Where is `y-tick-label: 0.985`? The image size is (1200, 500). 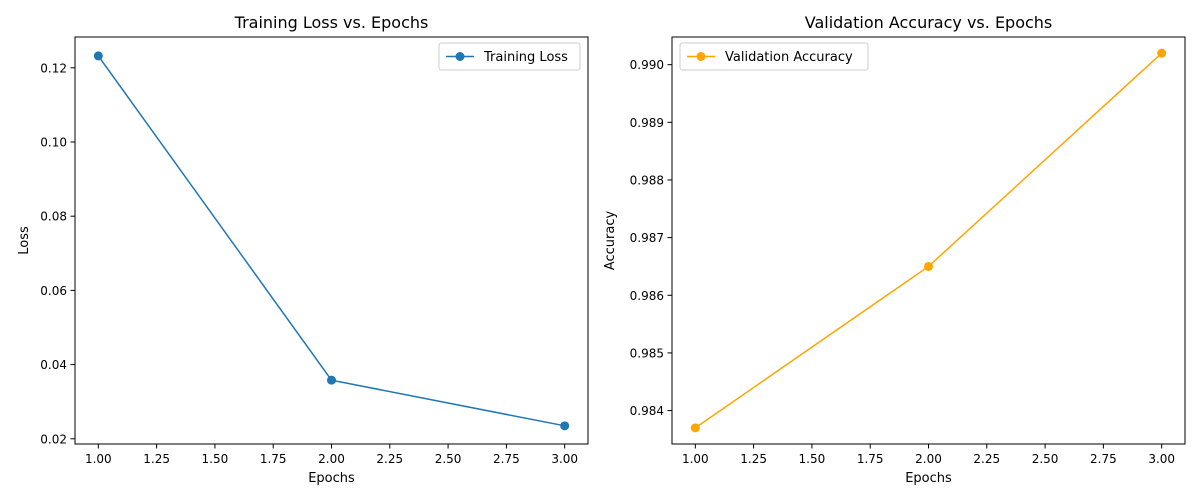
y-tick-label: 0.985 is located at coordinates (647, 353).